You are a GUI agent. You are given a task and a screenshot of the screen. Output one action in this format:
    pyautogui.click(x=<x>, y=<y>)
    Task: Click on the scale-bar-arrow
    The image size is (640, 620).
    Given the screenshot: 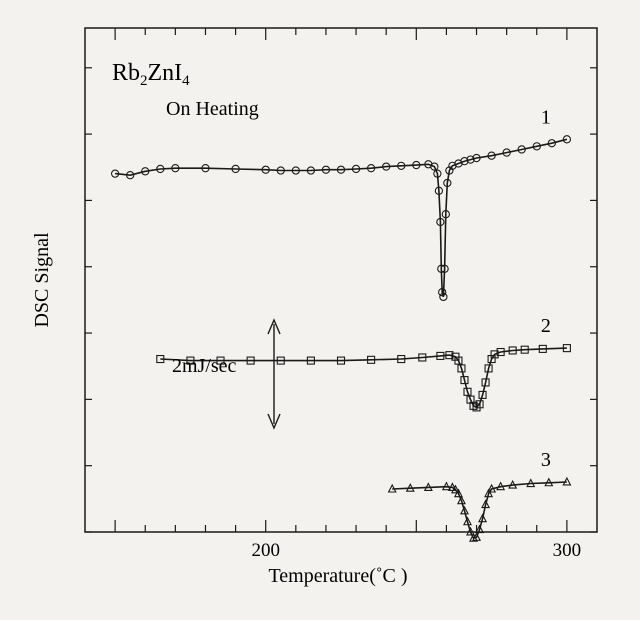 What is the action you would take?
    pyautogui.click(x=274, y=374)
    